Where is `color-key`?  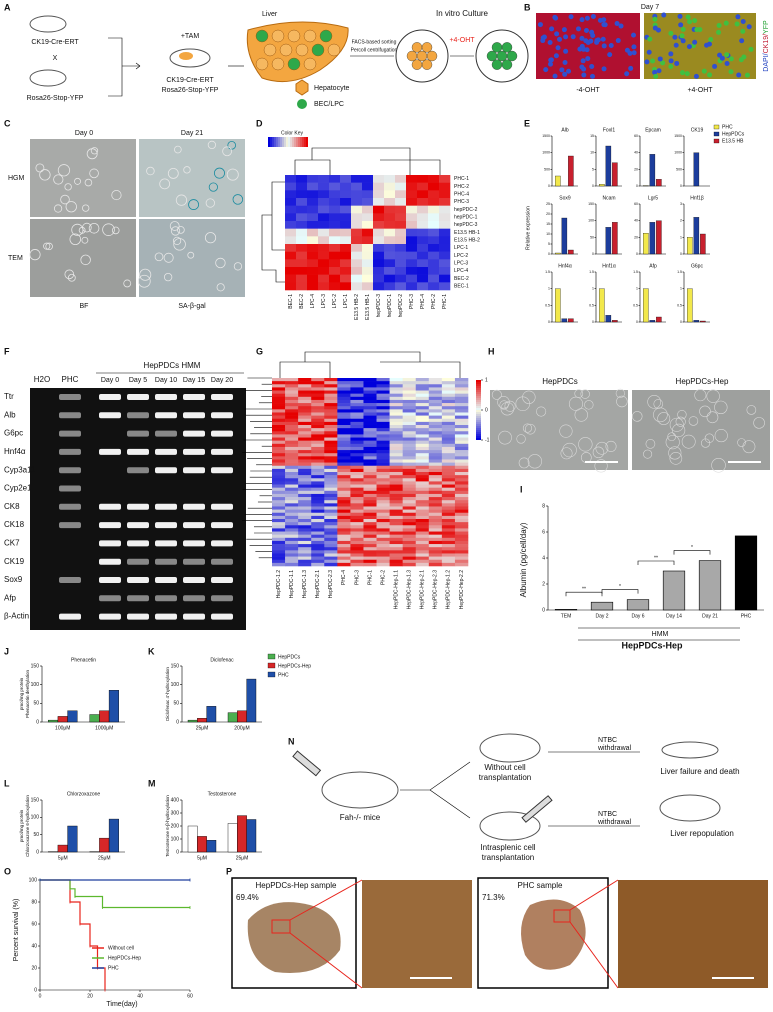
color-key is located at coordinates (273, 142).